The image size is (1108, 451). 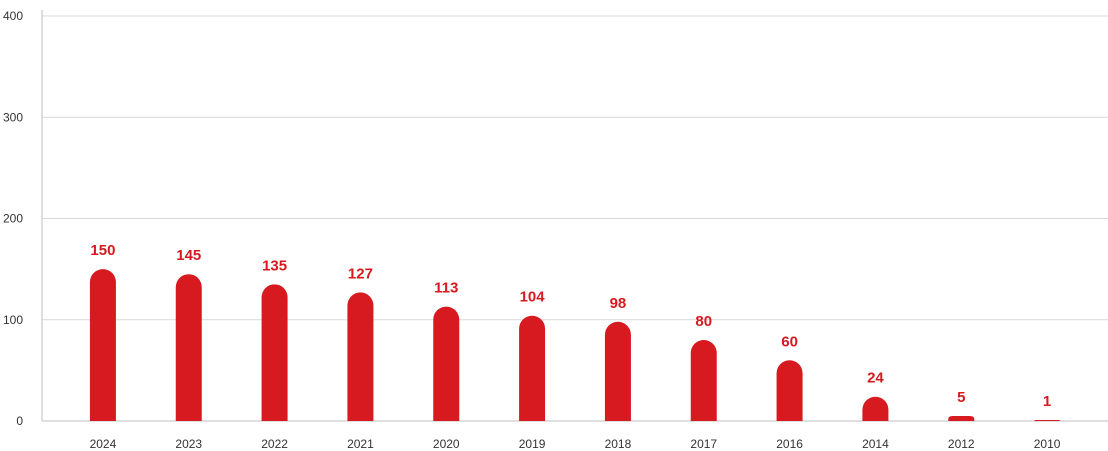 I want to click on x-tick-label: 2020, so click(x=446, y=444).